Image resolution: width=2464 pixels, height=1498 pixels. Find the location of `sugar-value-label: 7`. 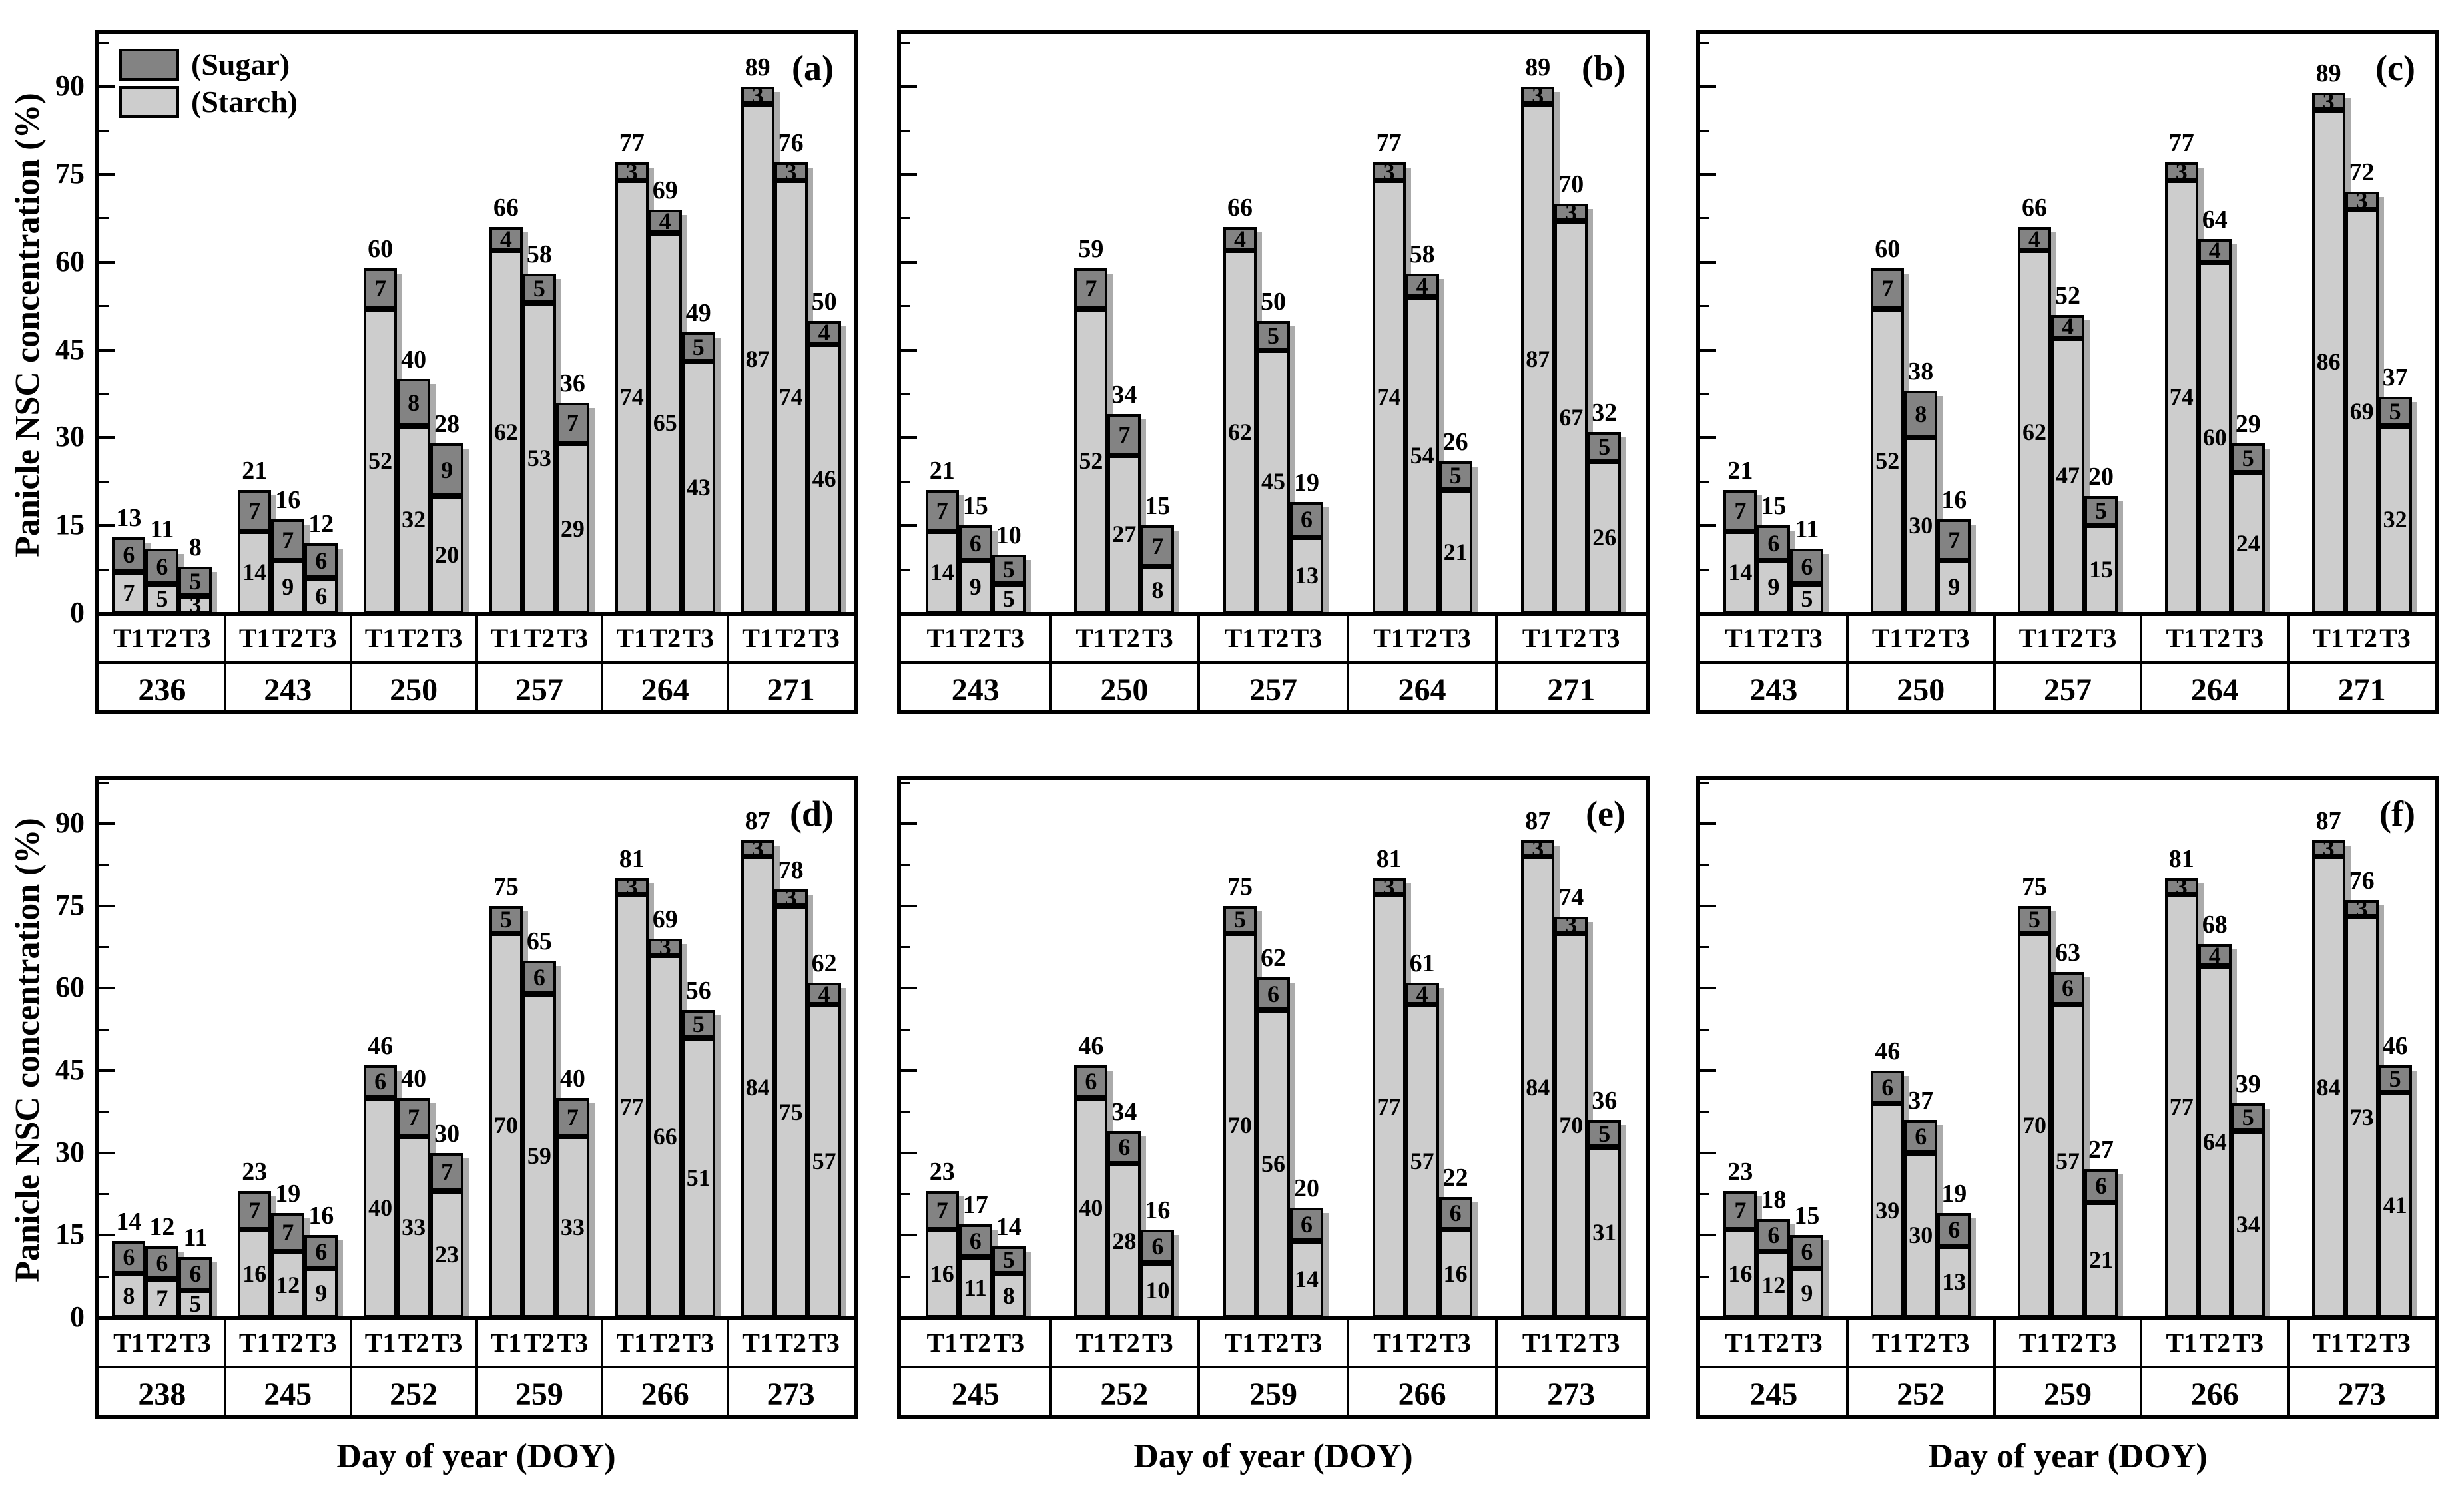

sugar-value-label: 7 is located at coordinates (1740, 511).